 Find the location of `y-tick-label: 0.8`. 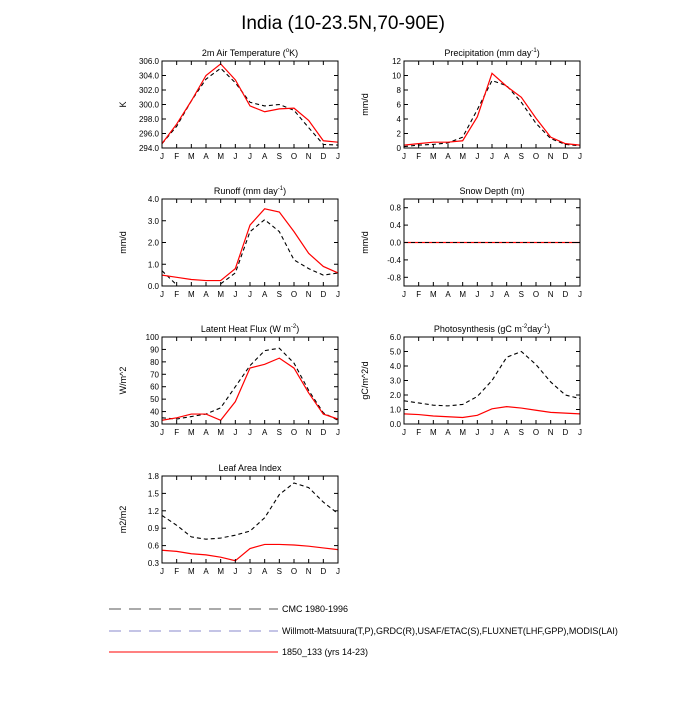

y-tick-label: 0.8 is located at coordinates (396, 208).